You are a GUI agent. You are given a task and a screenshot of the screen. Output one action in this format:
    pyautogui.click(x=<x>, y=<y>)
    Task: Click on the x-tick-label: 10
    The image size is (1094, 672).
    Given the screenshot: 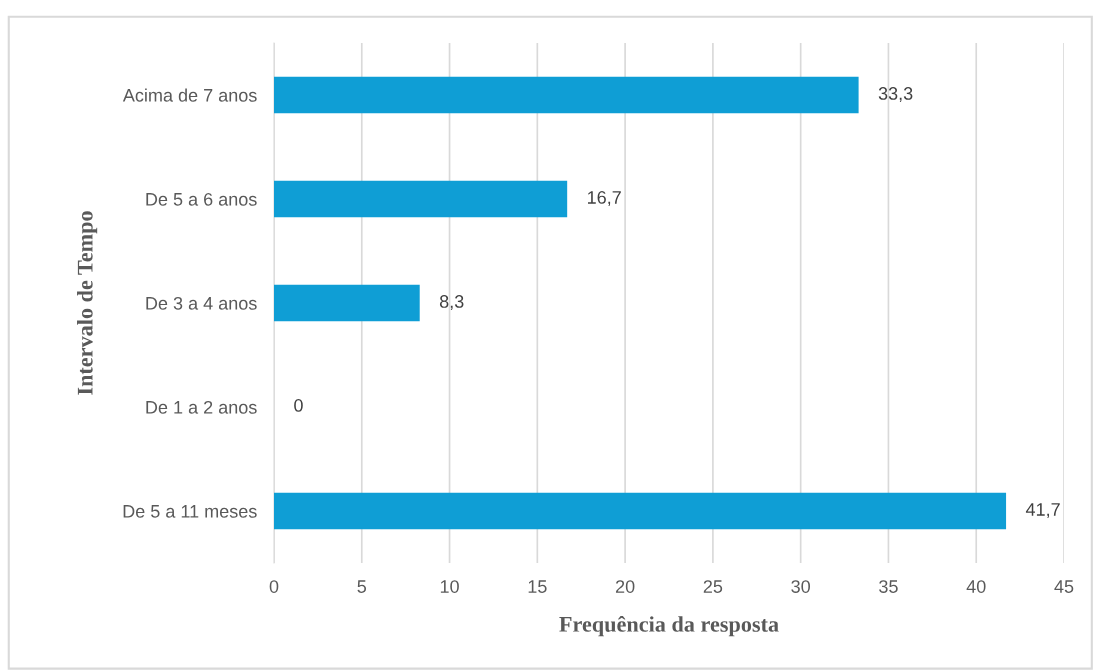 What is the action you would take?
    pyautogui.click(x=449, y=586)
    